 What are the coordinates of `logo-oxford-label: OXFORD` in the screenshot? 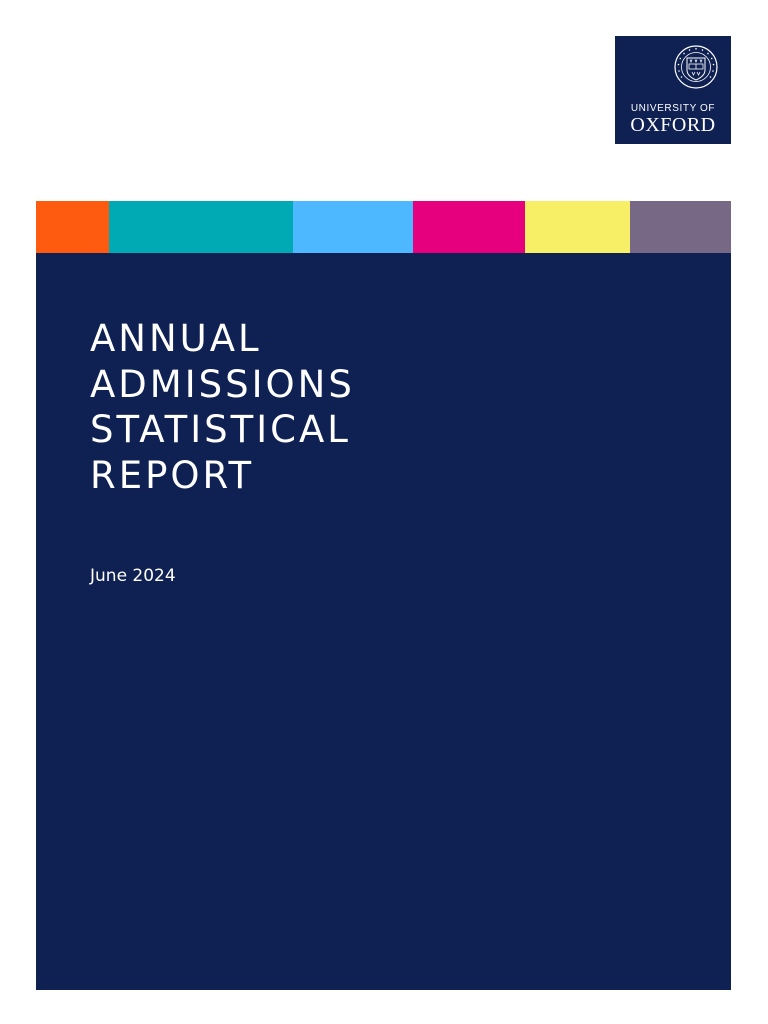 It's located at (673, 125).